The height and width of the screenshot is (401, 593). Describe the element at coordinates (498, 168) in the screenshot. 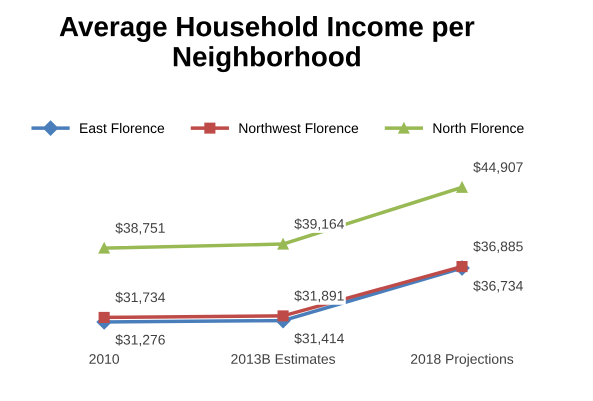

I see `data-label: $44,907` at that location.